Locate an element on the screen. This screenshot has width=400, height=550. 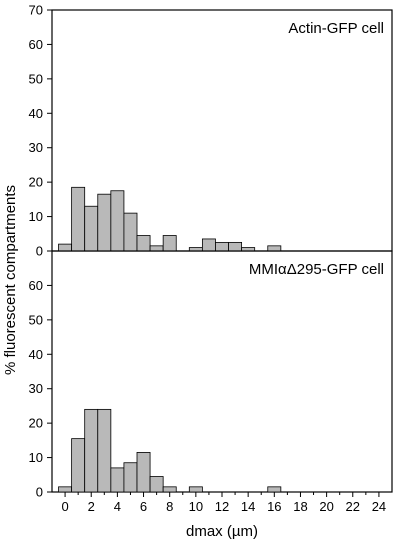
x-tick-label: 6 is located at coordinates (143, 506).